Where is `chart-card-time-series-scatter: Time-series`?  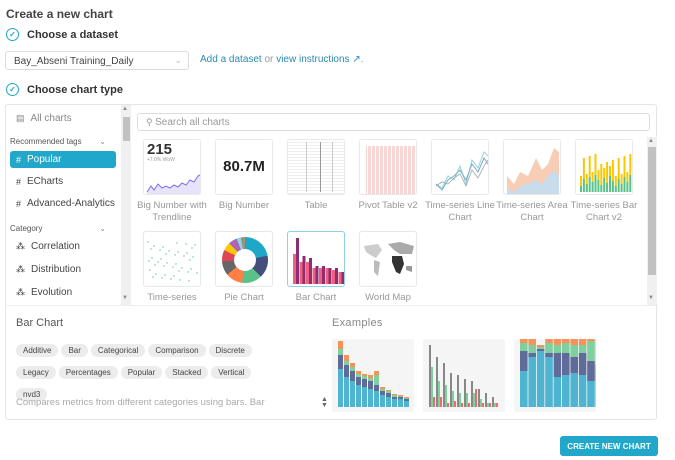
chart-card-time-series-scatter: Time-series is located at coordinates (172, 267).